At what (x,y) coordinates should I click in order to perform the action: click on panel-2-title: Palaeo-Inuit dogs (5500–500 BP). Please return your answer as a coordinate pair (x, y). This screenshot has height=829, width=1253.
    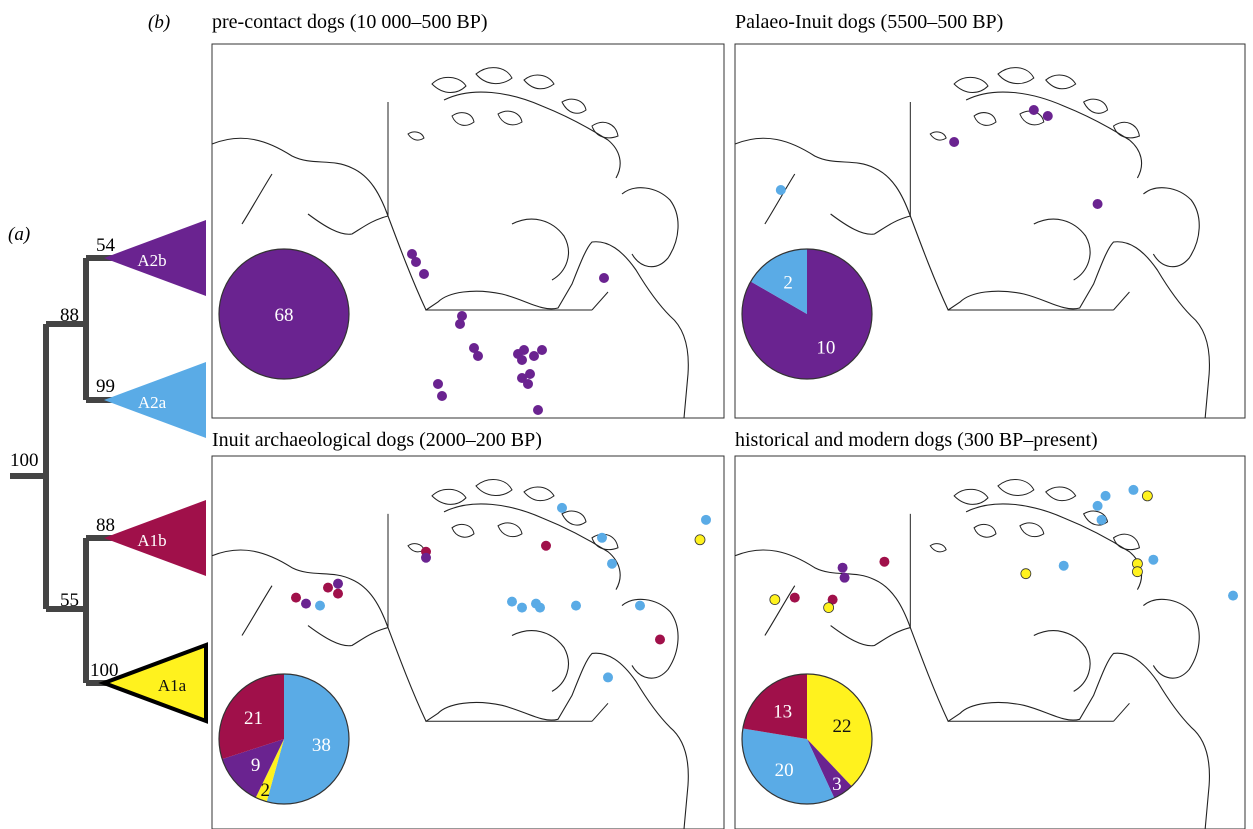
    Looking at the image, I should click on (869, 22).